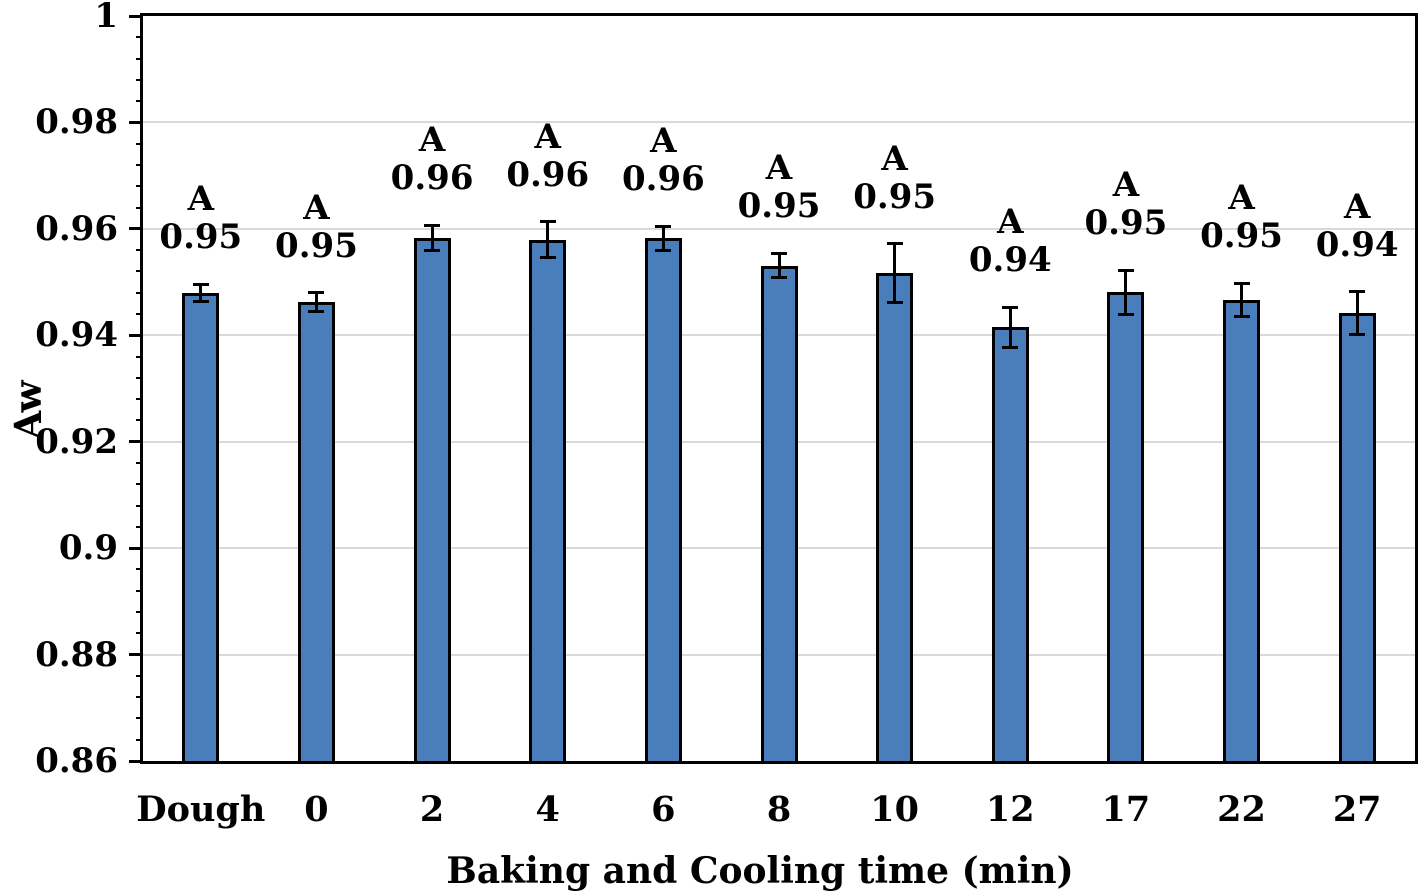  I want to click on gridline, so click(779, 228).